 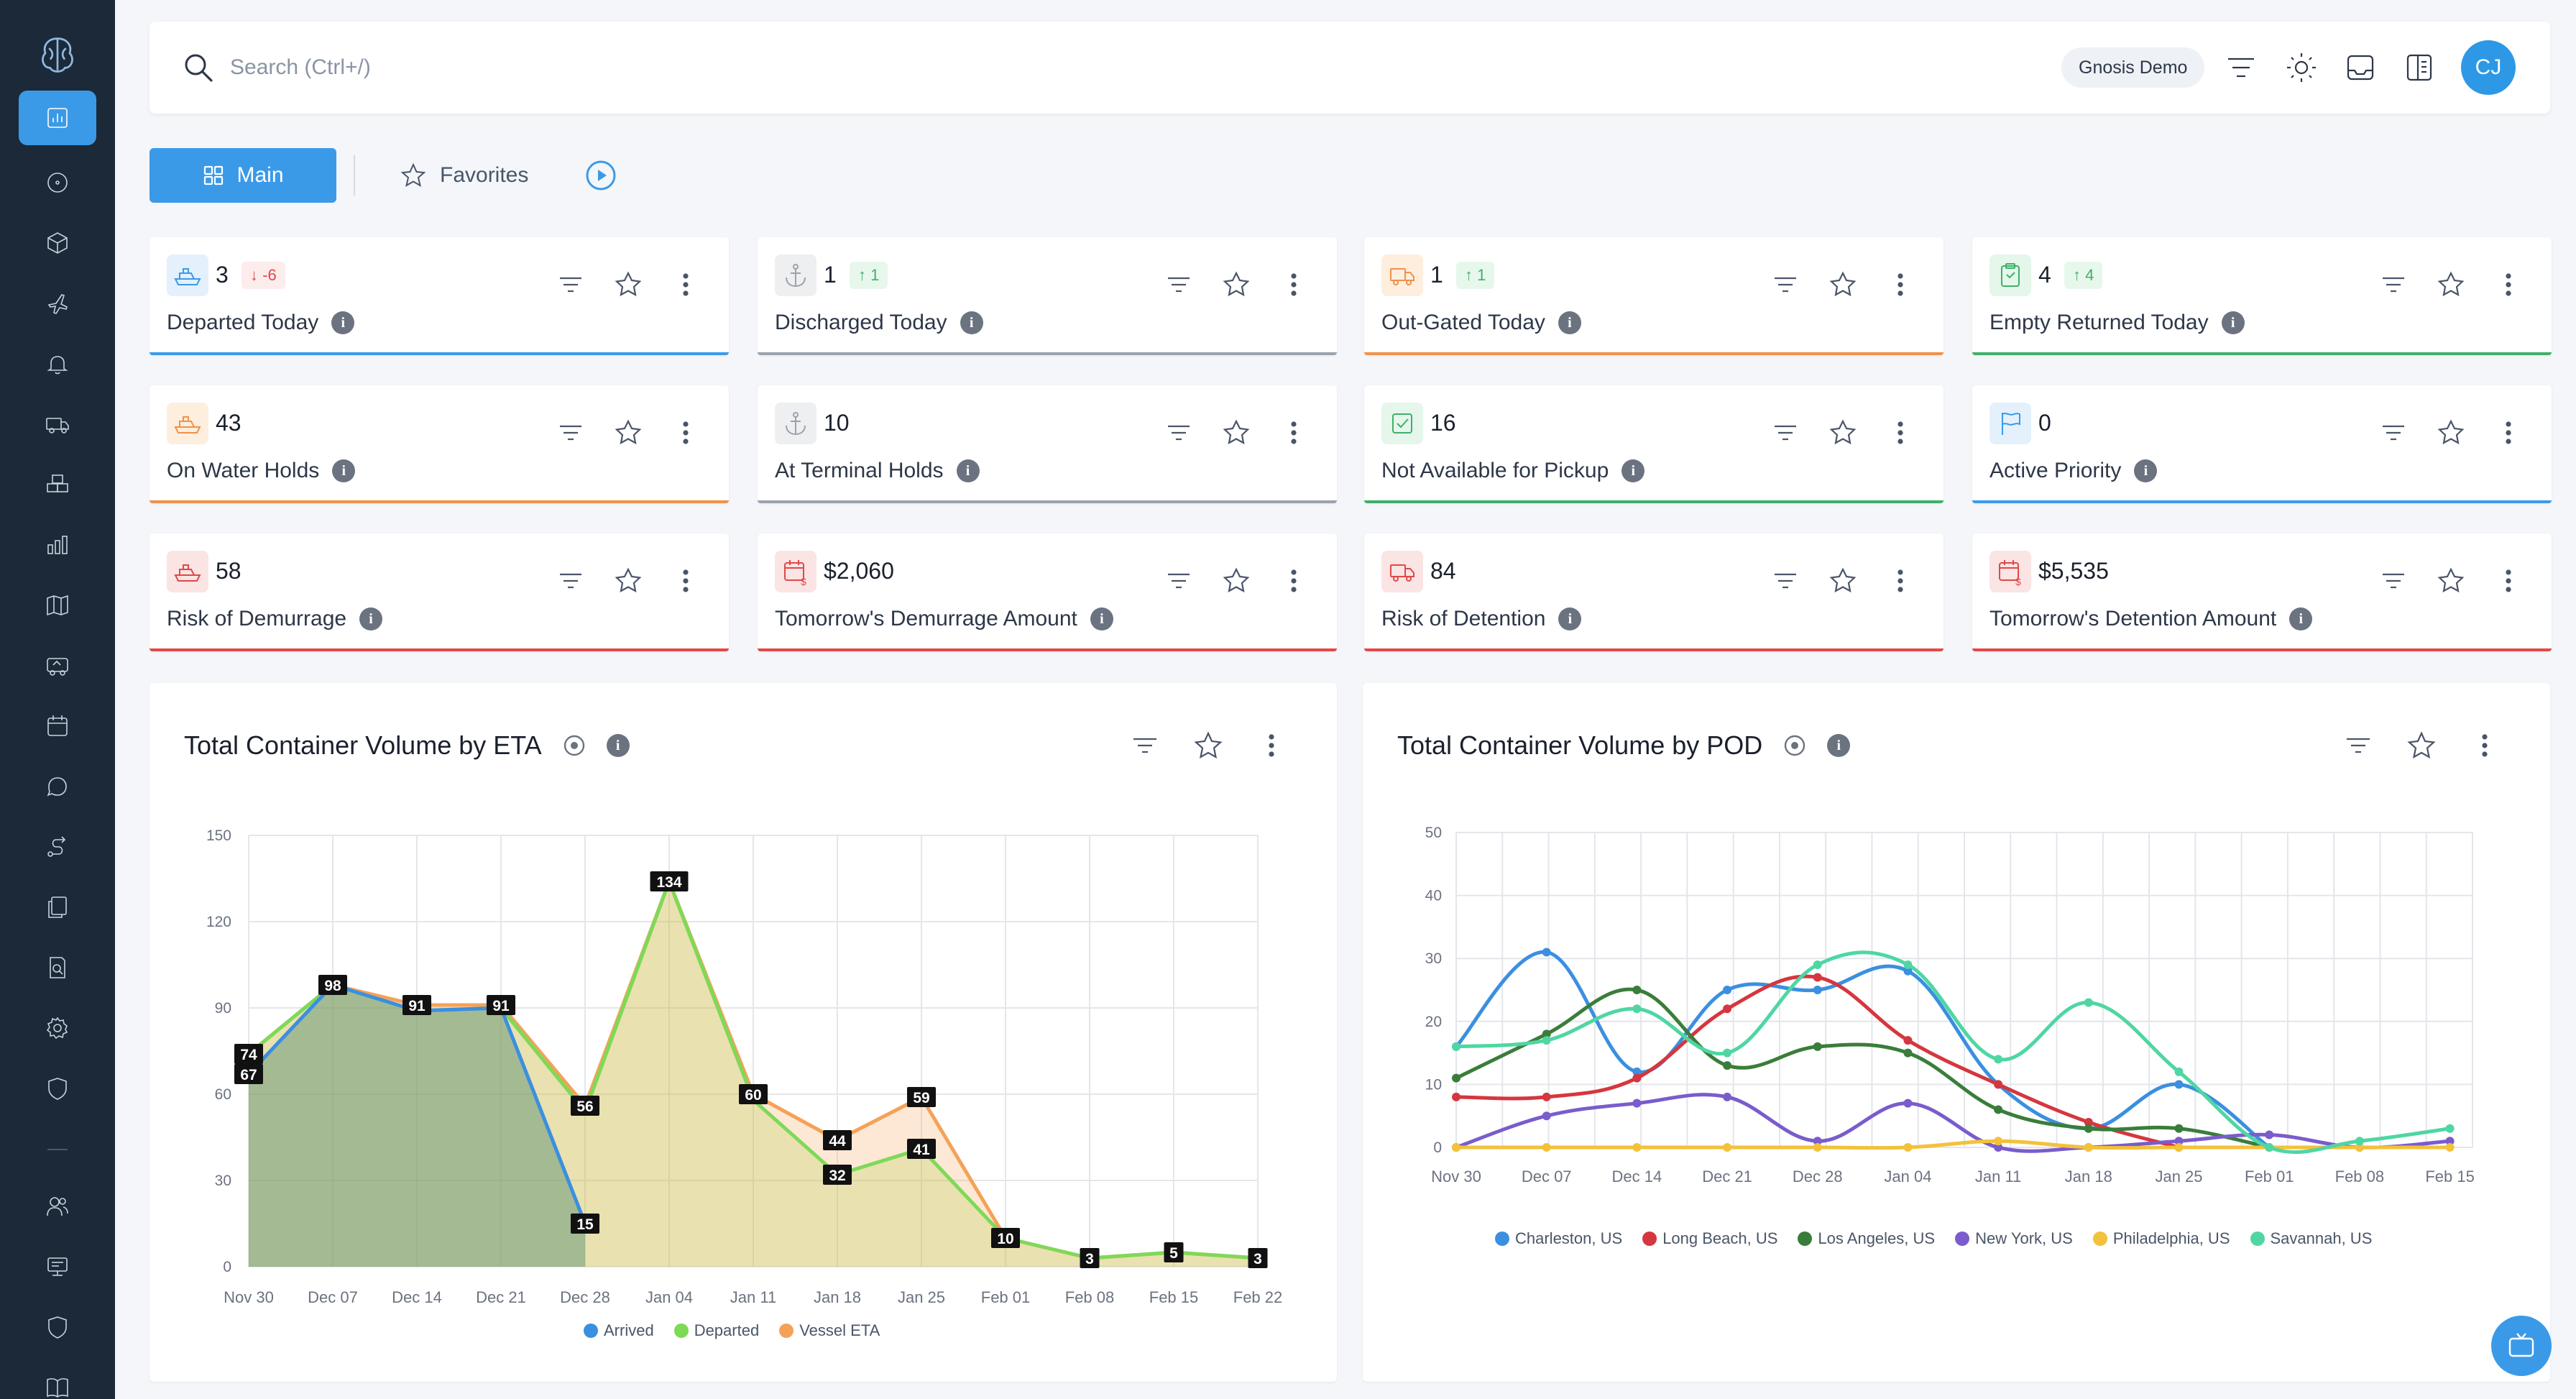 I want to click on inbox-icon, so click(x=2360, y=68).